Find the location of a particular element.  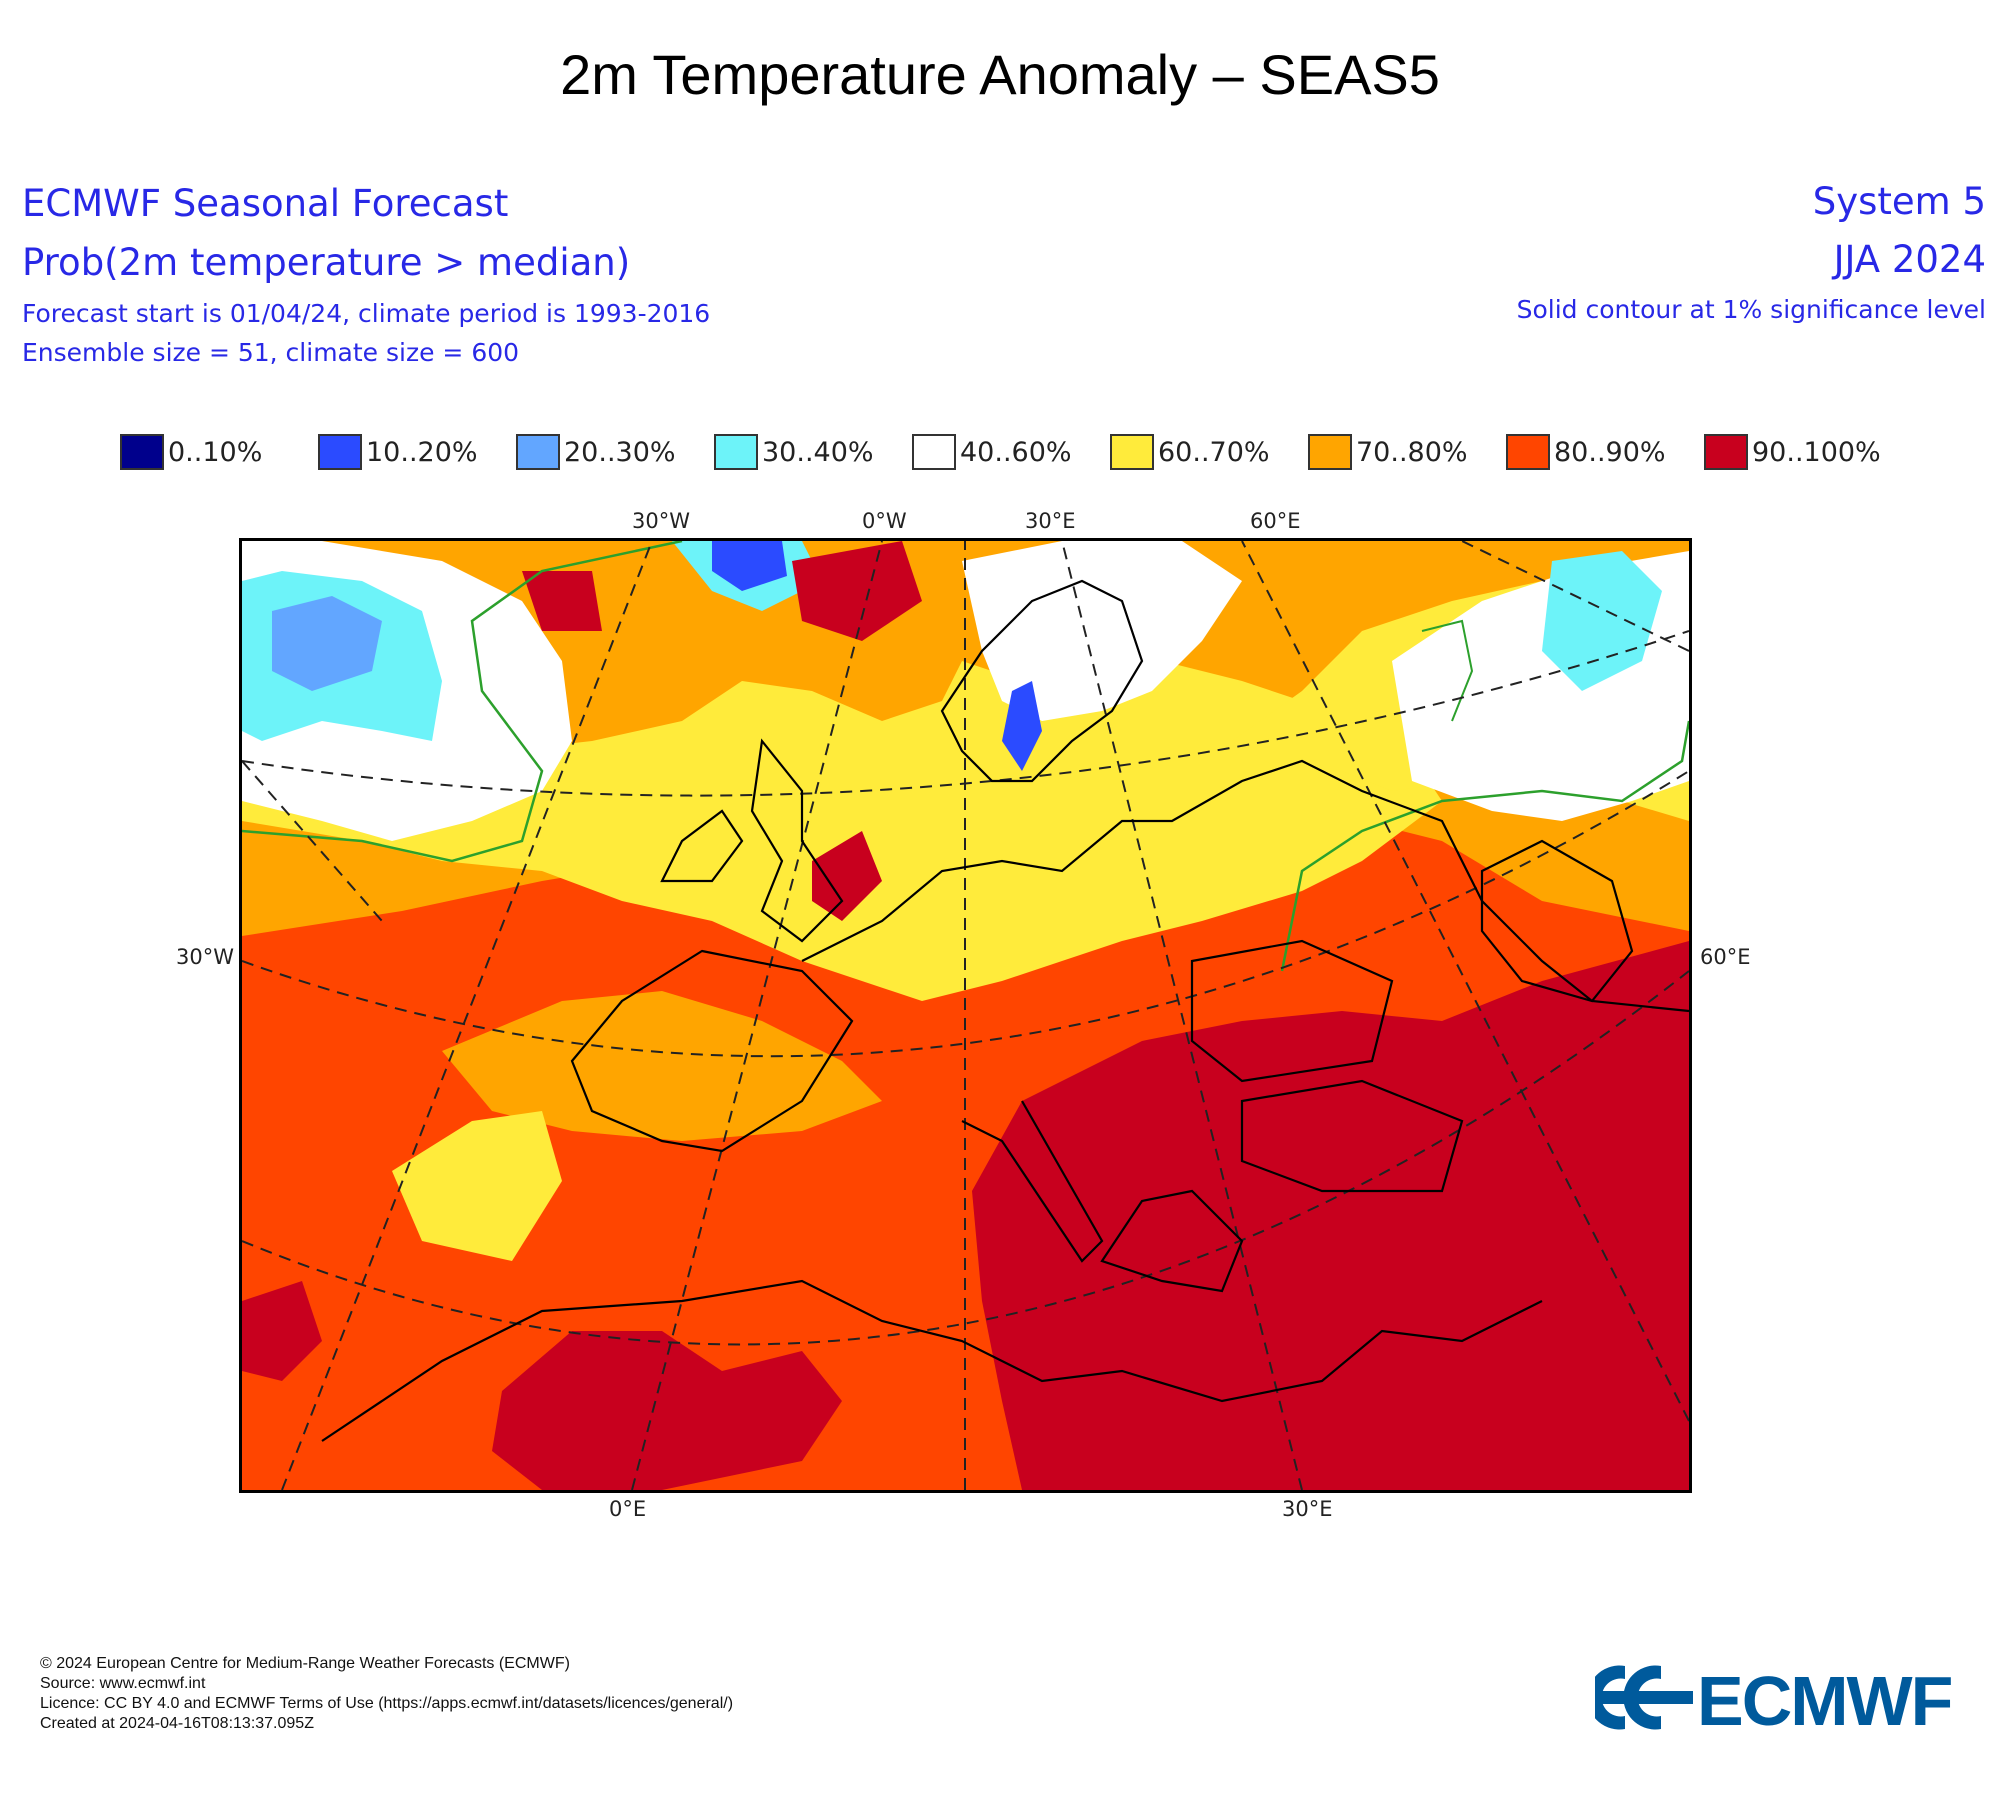

coast-scandinavia is located at coordinates (1042, 681).